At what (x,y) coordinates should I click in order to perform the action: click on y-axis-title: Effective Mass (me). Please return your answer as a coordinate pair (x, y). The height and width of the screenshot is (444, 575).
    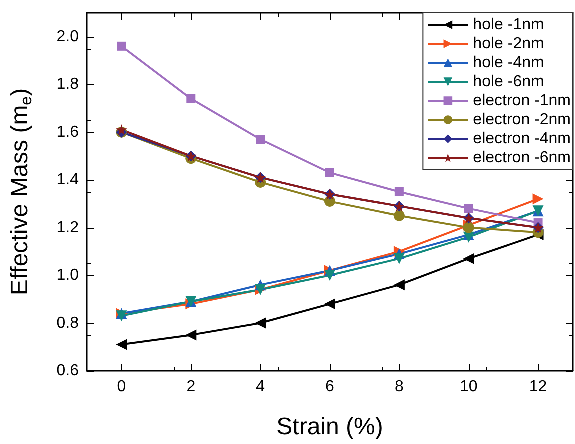
    Looking at the image, I should click on (21, 192).